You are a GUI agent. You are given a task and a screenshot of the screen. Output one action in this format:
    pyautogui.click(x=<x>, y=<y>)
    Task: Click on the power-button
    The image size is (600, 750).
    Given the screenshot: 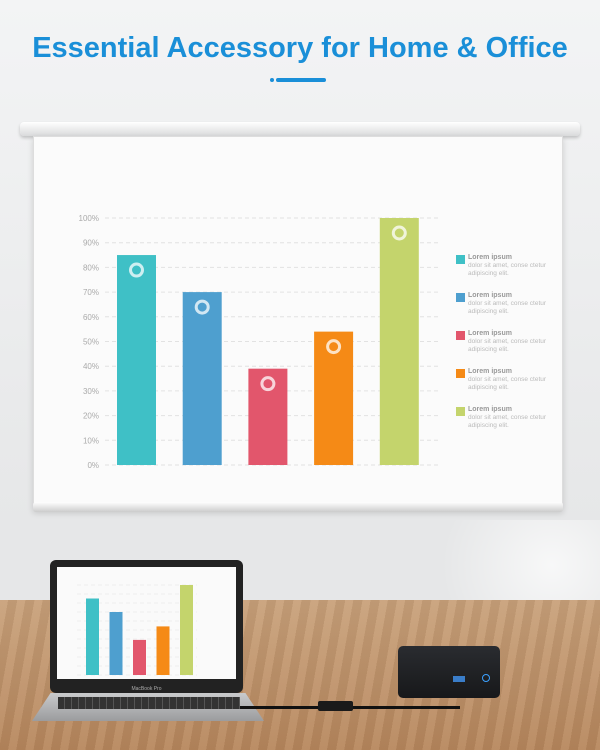 What is the action you would take?
    pyautogui.click(x=486, y=678)
    